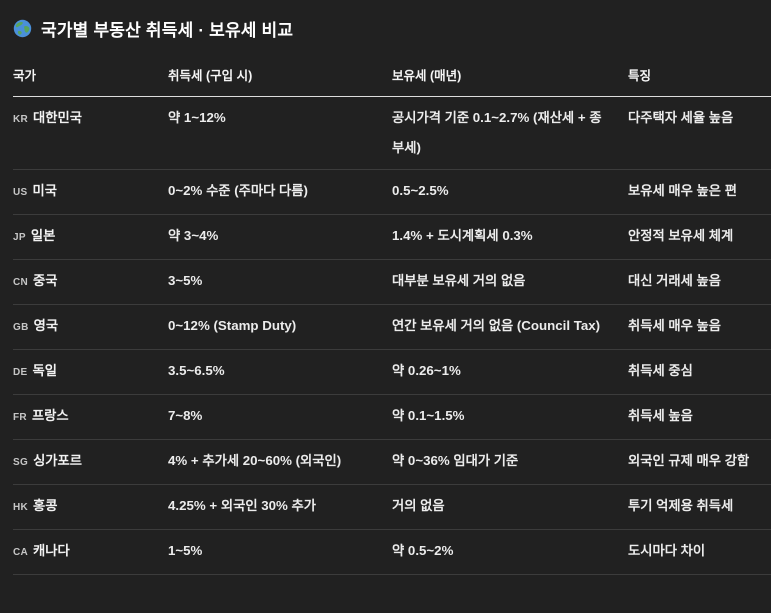 The image size is (771, 613). I want to click on country-code: KR, so click(21, 119).